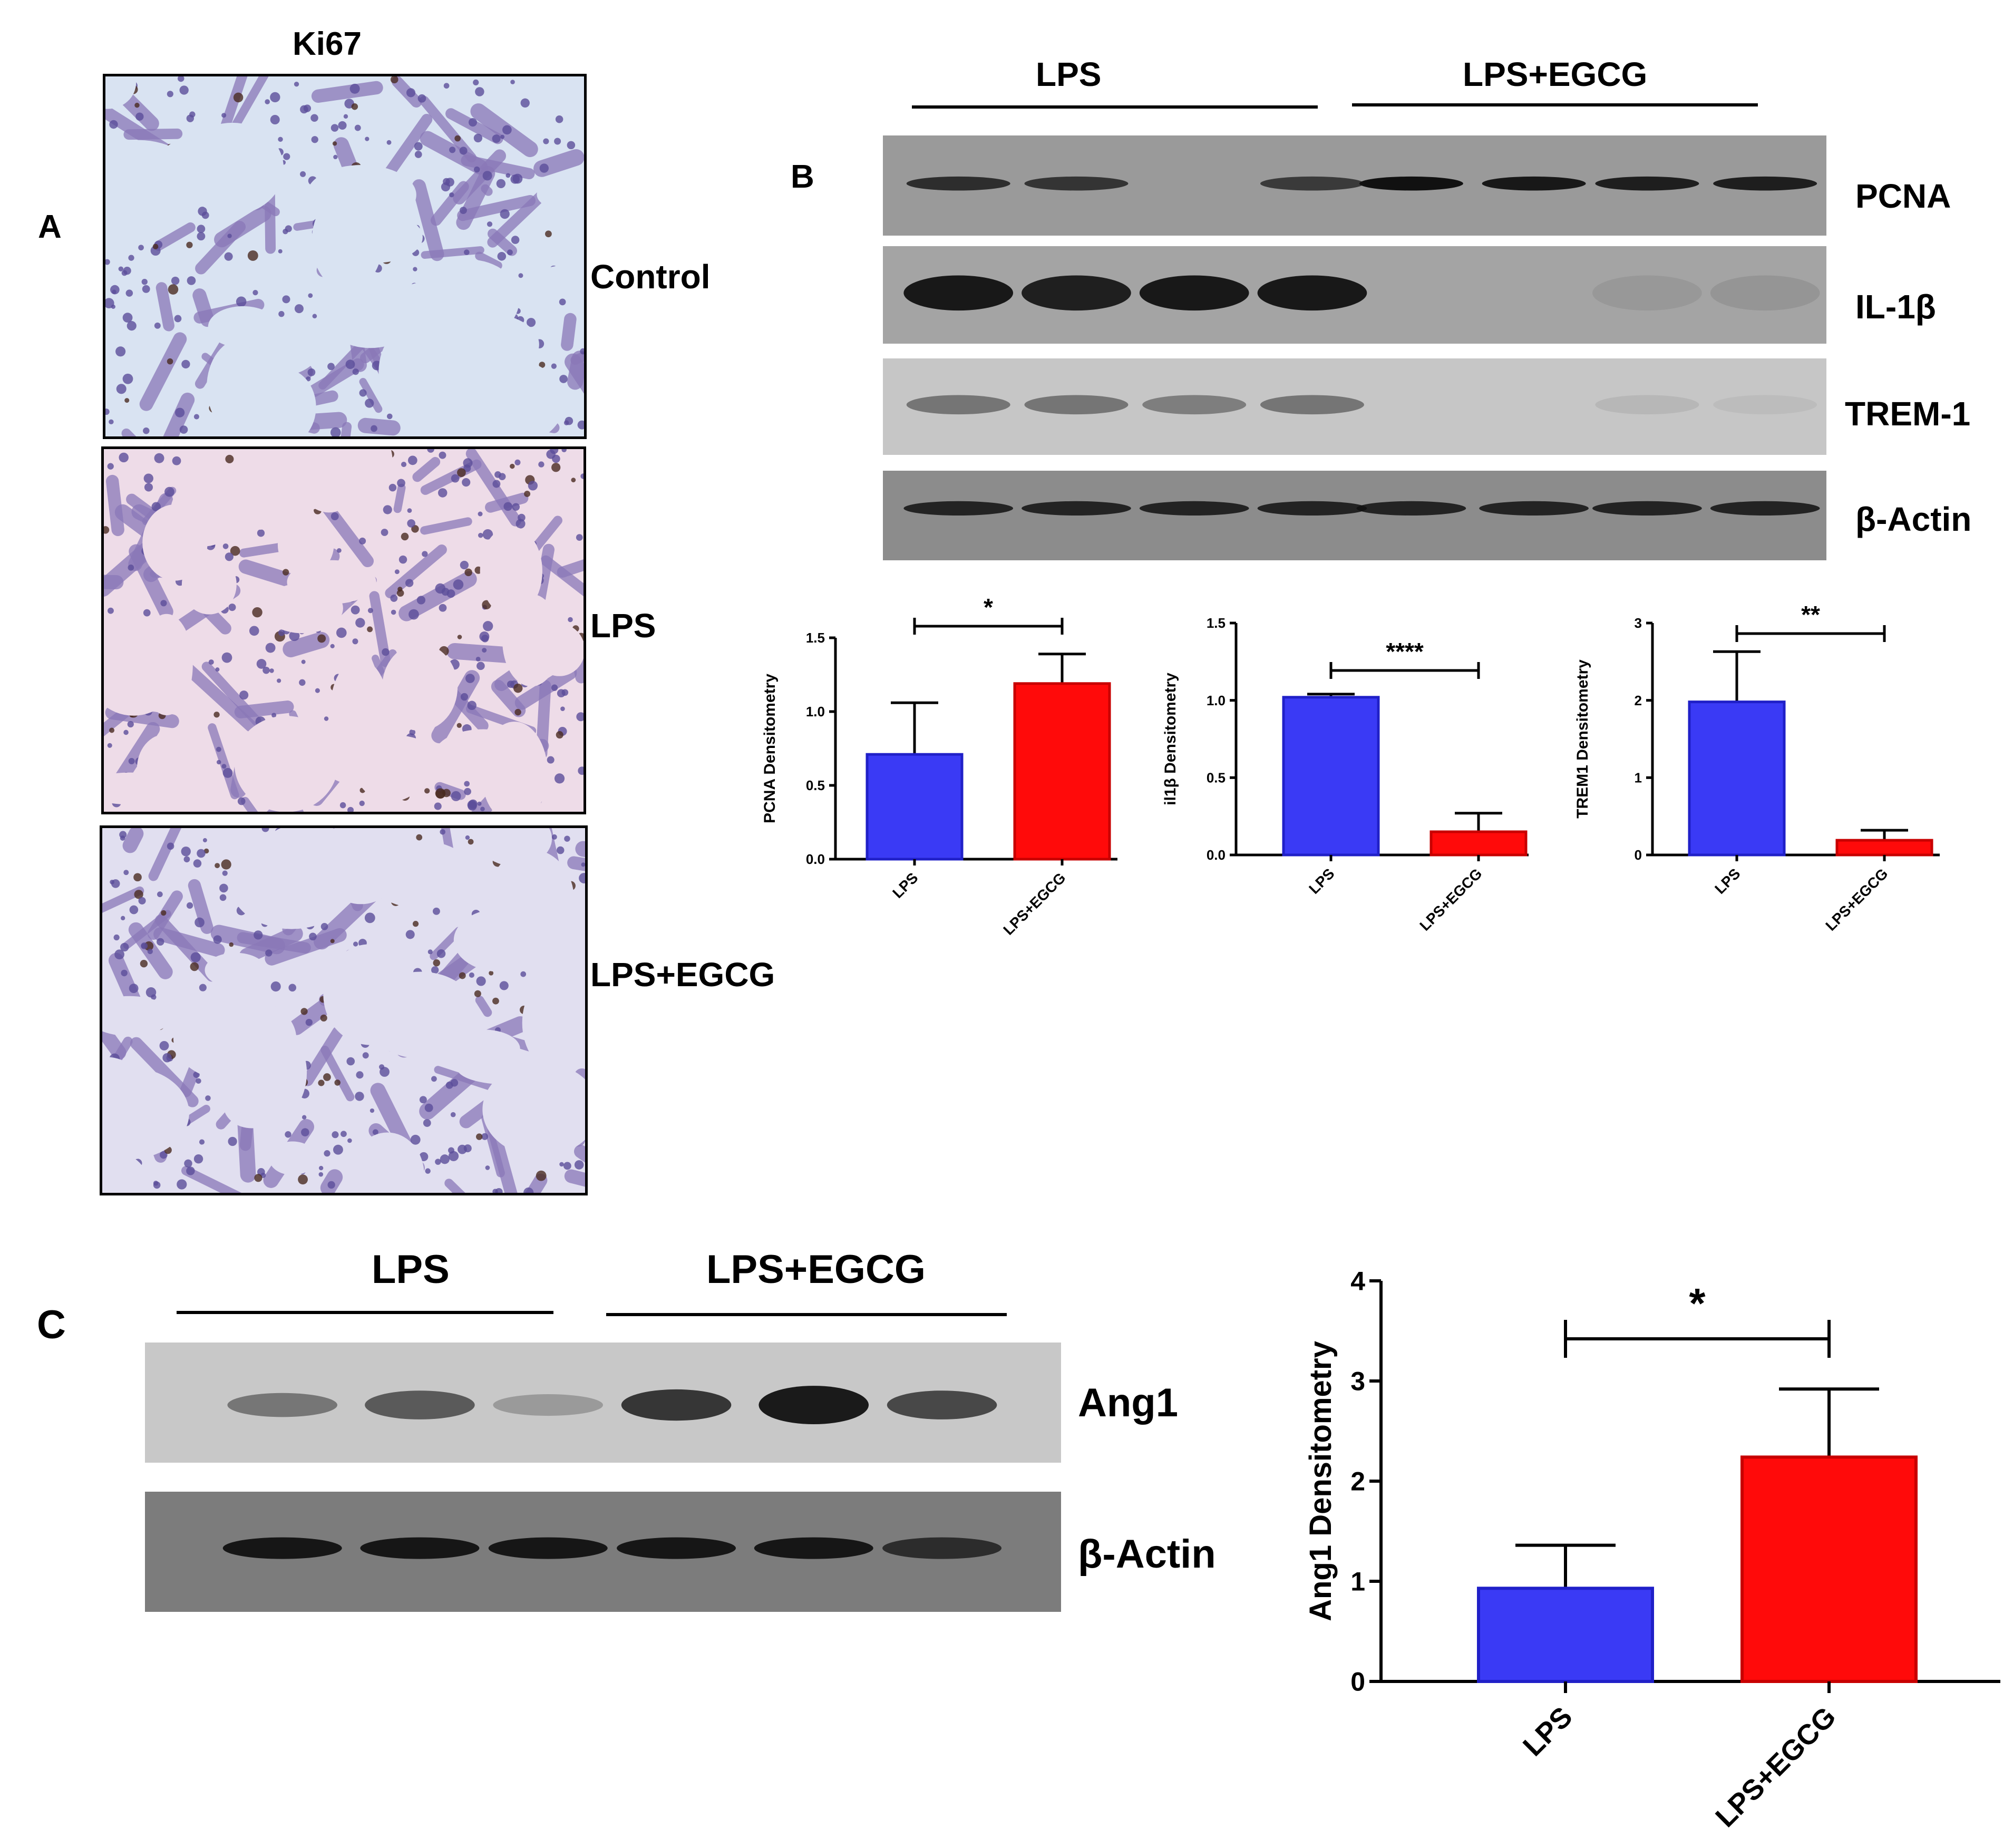 This screenshot has height=1848, width=2013. I want to click on panel-b-group-lps-egcg: LPS+EGCG, so click(1555, 74).